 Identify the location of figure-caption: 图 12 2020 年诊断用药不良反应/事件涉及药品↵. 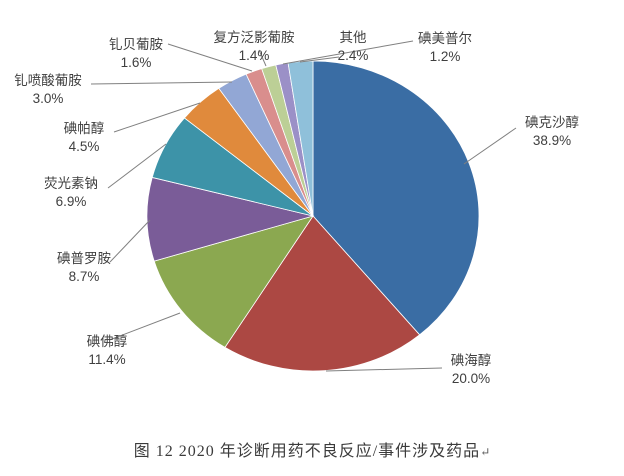
(312, 449).